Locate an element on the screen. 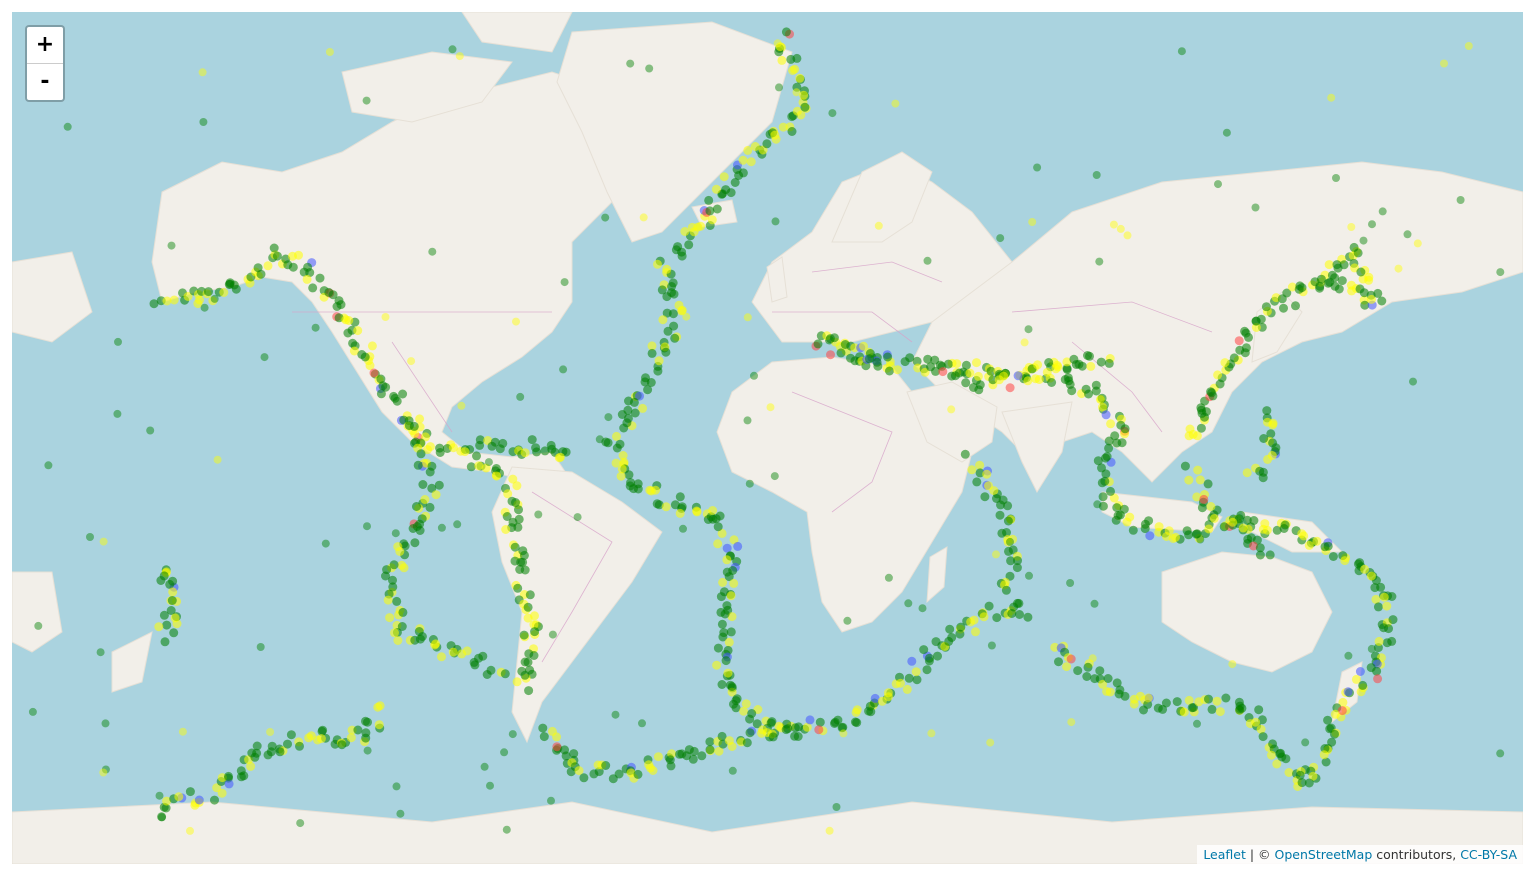 This screenshot has width=1535, height=876. license-link: CC-BY-SA is located at coordinates (1488, 854).